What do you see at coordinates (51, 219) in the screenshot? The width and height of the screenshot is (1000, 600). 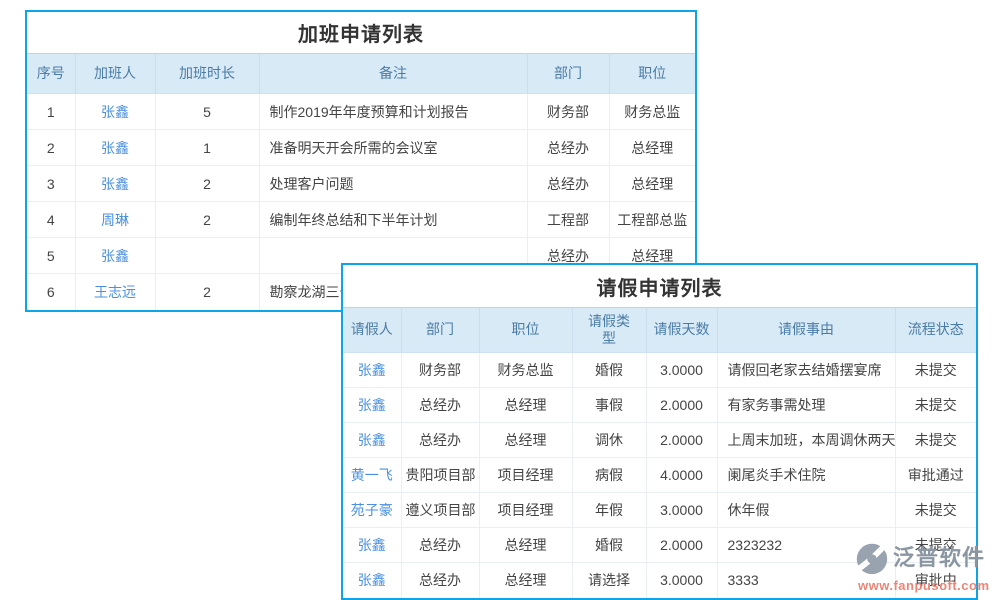 I see `cell-seq: 4` at bounding box center [51, 219].